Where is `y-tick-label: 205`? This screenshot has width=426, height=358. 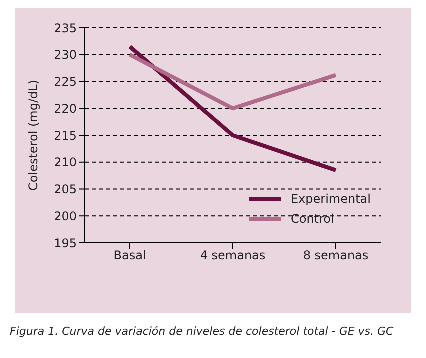
y-tick-label: 205 is located at coordinates (65, 189).